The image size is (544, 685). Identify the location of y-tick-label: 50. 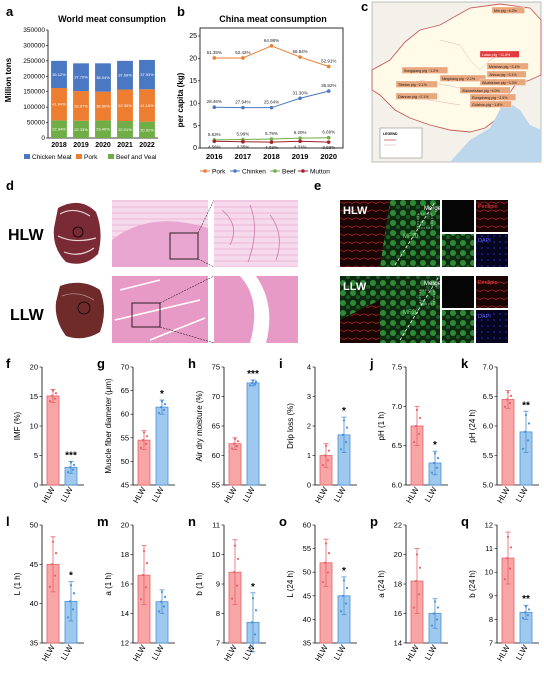
(125, 461).